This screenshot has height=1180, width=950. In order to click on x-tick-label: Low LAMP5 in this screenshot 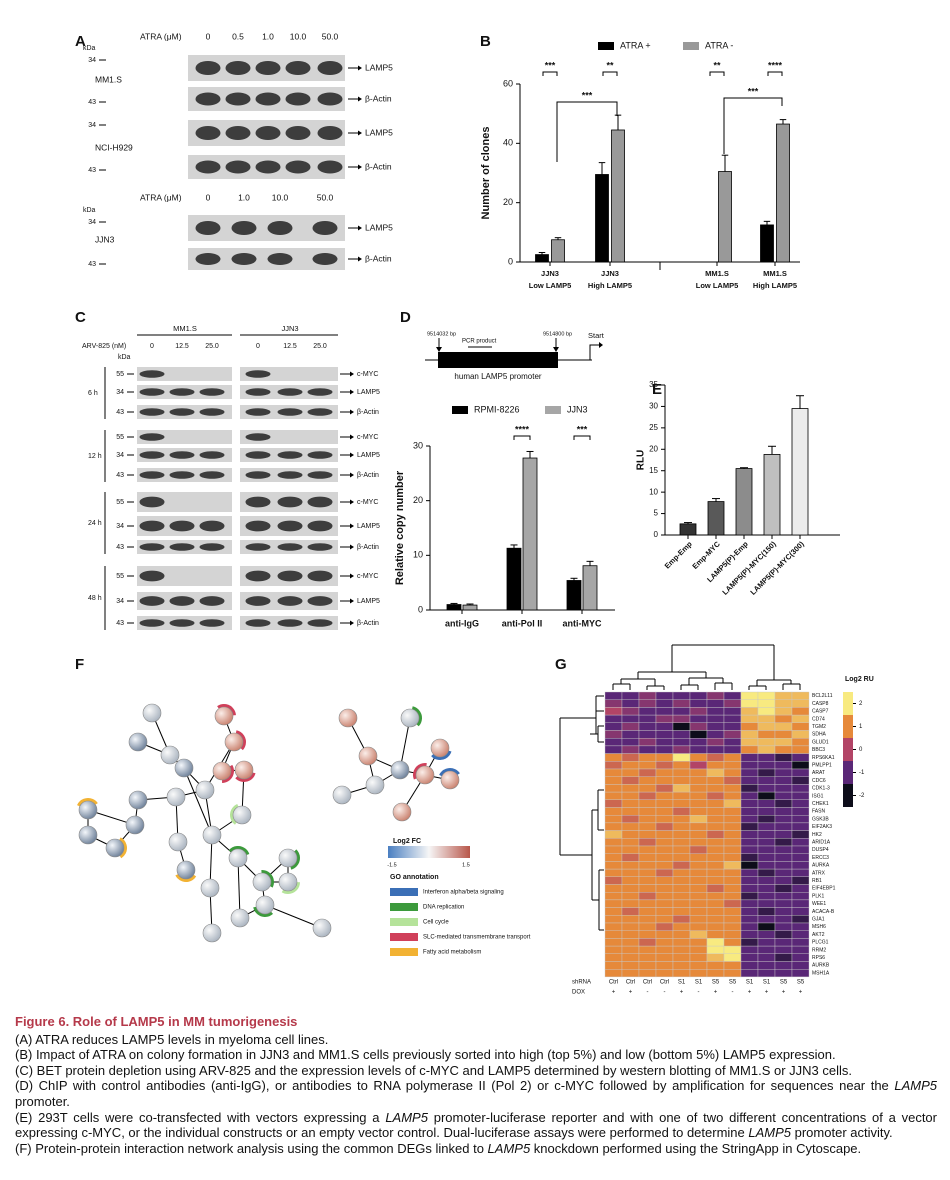, I will do `click(550, 285)`.